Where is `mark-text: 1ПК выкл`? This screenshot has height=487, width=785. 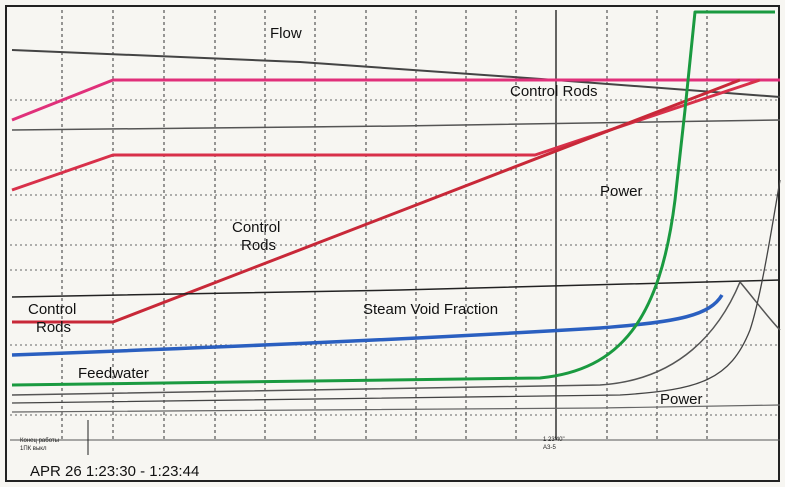 mark-text: 1ПК выкл is located at coordinates (33, 449).